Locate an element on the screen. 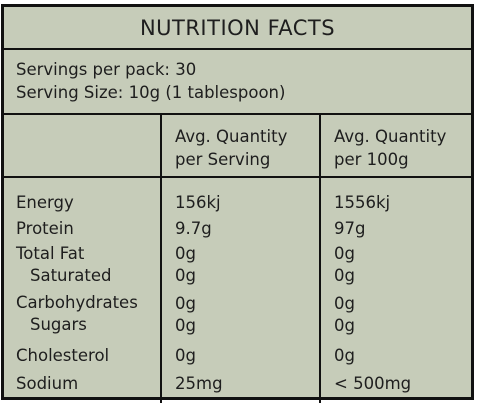 The width and height of the screenshot is (480, 403). header-serving-line2: per Serving is located at coordinates (223, 159).